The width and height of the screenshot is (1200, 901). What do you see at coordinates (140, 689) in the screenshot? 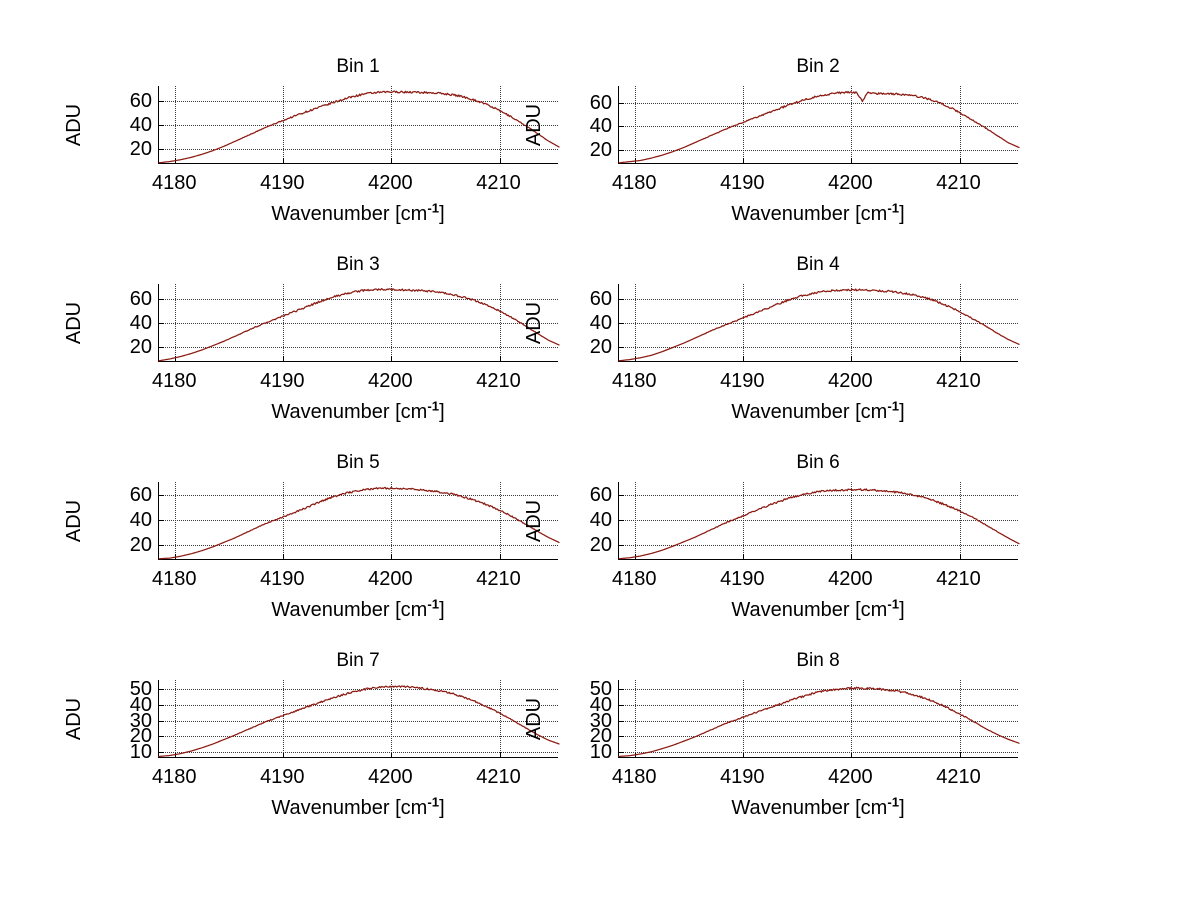
I see `y-tick-label: 50` at bounding box center [140, 689].